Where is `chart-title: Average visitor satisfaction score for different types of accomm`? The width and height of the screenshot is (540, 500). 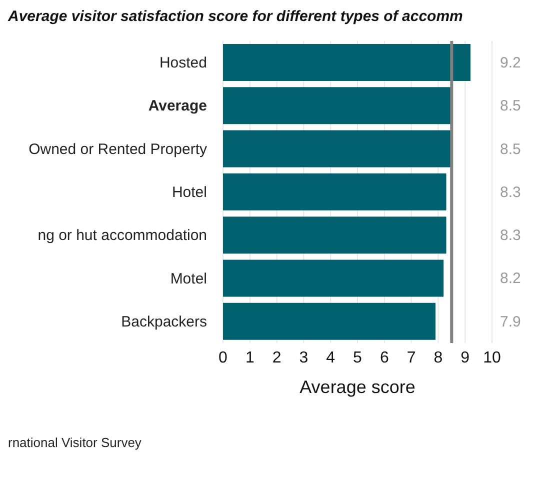 chart-title: Average visitor satisfaction score for different types of accomm is located at coordinates (236, 16).